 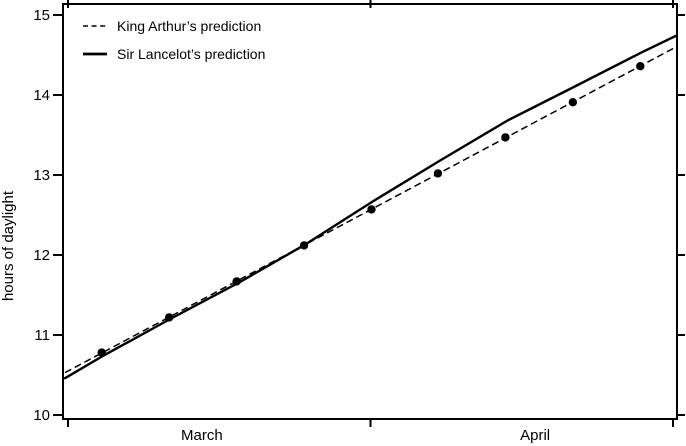 What do you see at coordinates (191, 54) in the screenshot?
I see `legend-label-sir-lancelot: Sir Lancelot’s prediction` at bounding box center [191, 54].